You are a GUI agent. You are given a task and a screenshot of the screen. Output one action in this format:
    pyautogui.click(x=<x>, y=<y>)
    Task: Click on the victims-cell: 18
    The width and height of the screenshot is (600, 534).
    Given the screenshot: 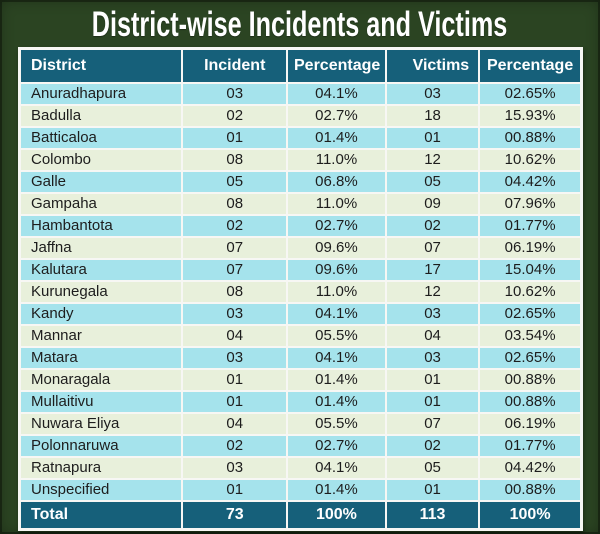 What is the action you would take?
    pyautogui.click(x=432, y=116)
    